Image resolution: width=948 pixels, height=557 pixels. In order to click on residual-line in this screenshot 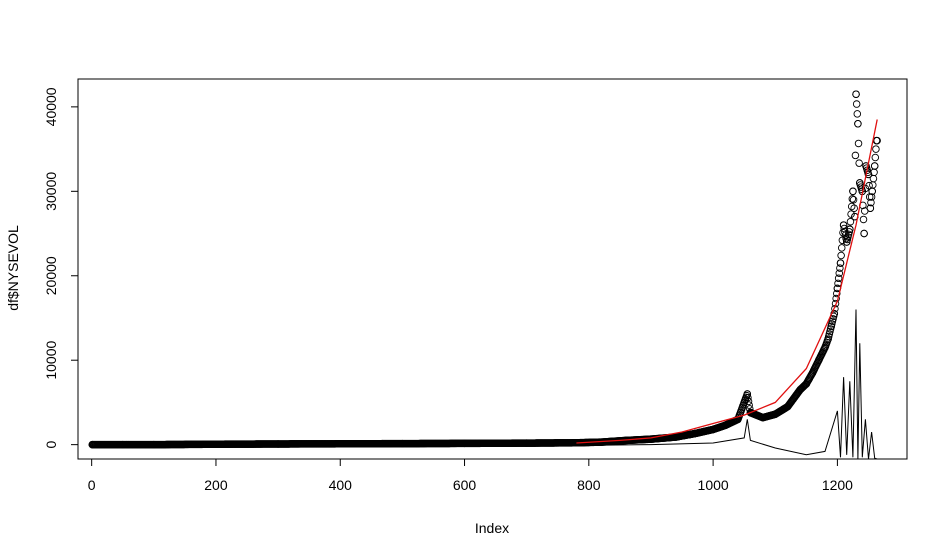, I will do `click(727, 384)`.